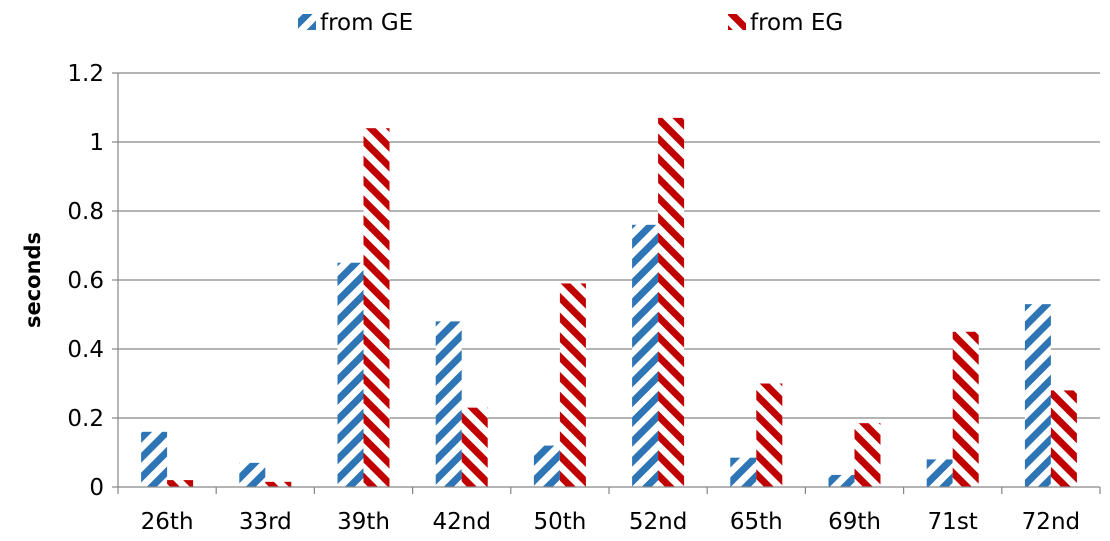 The width and height of the screenshot is (1110, 541). I want to click on bar-from-ge-50th, so click(546, 466).